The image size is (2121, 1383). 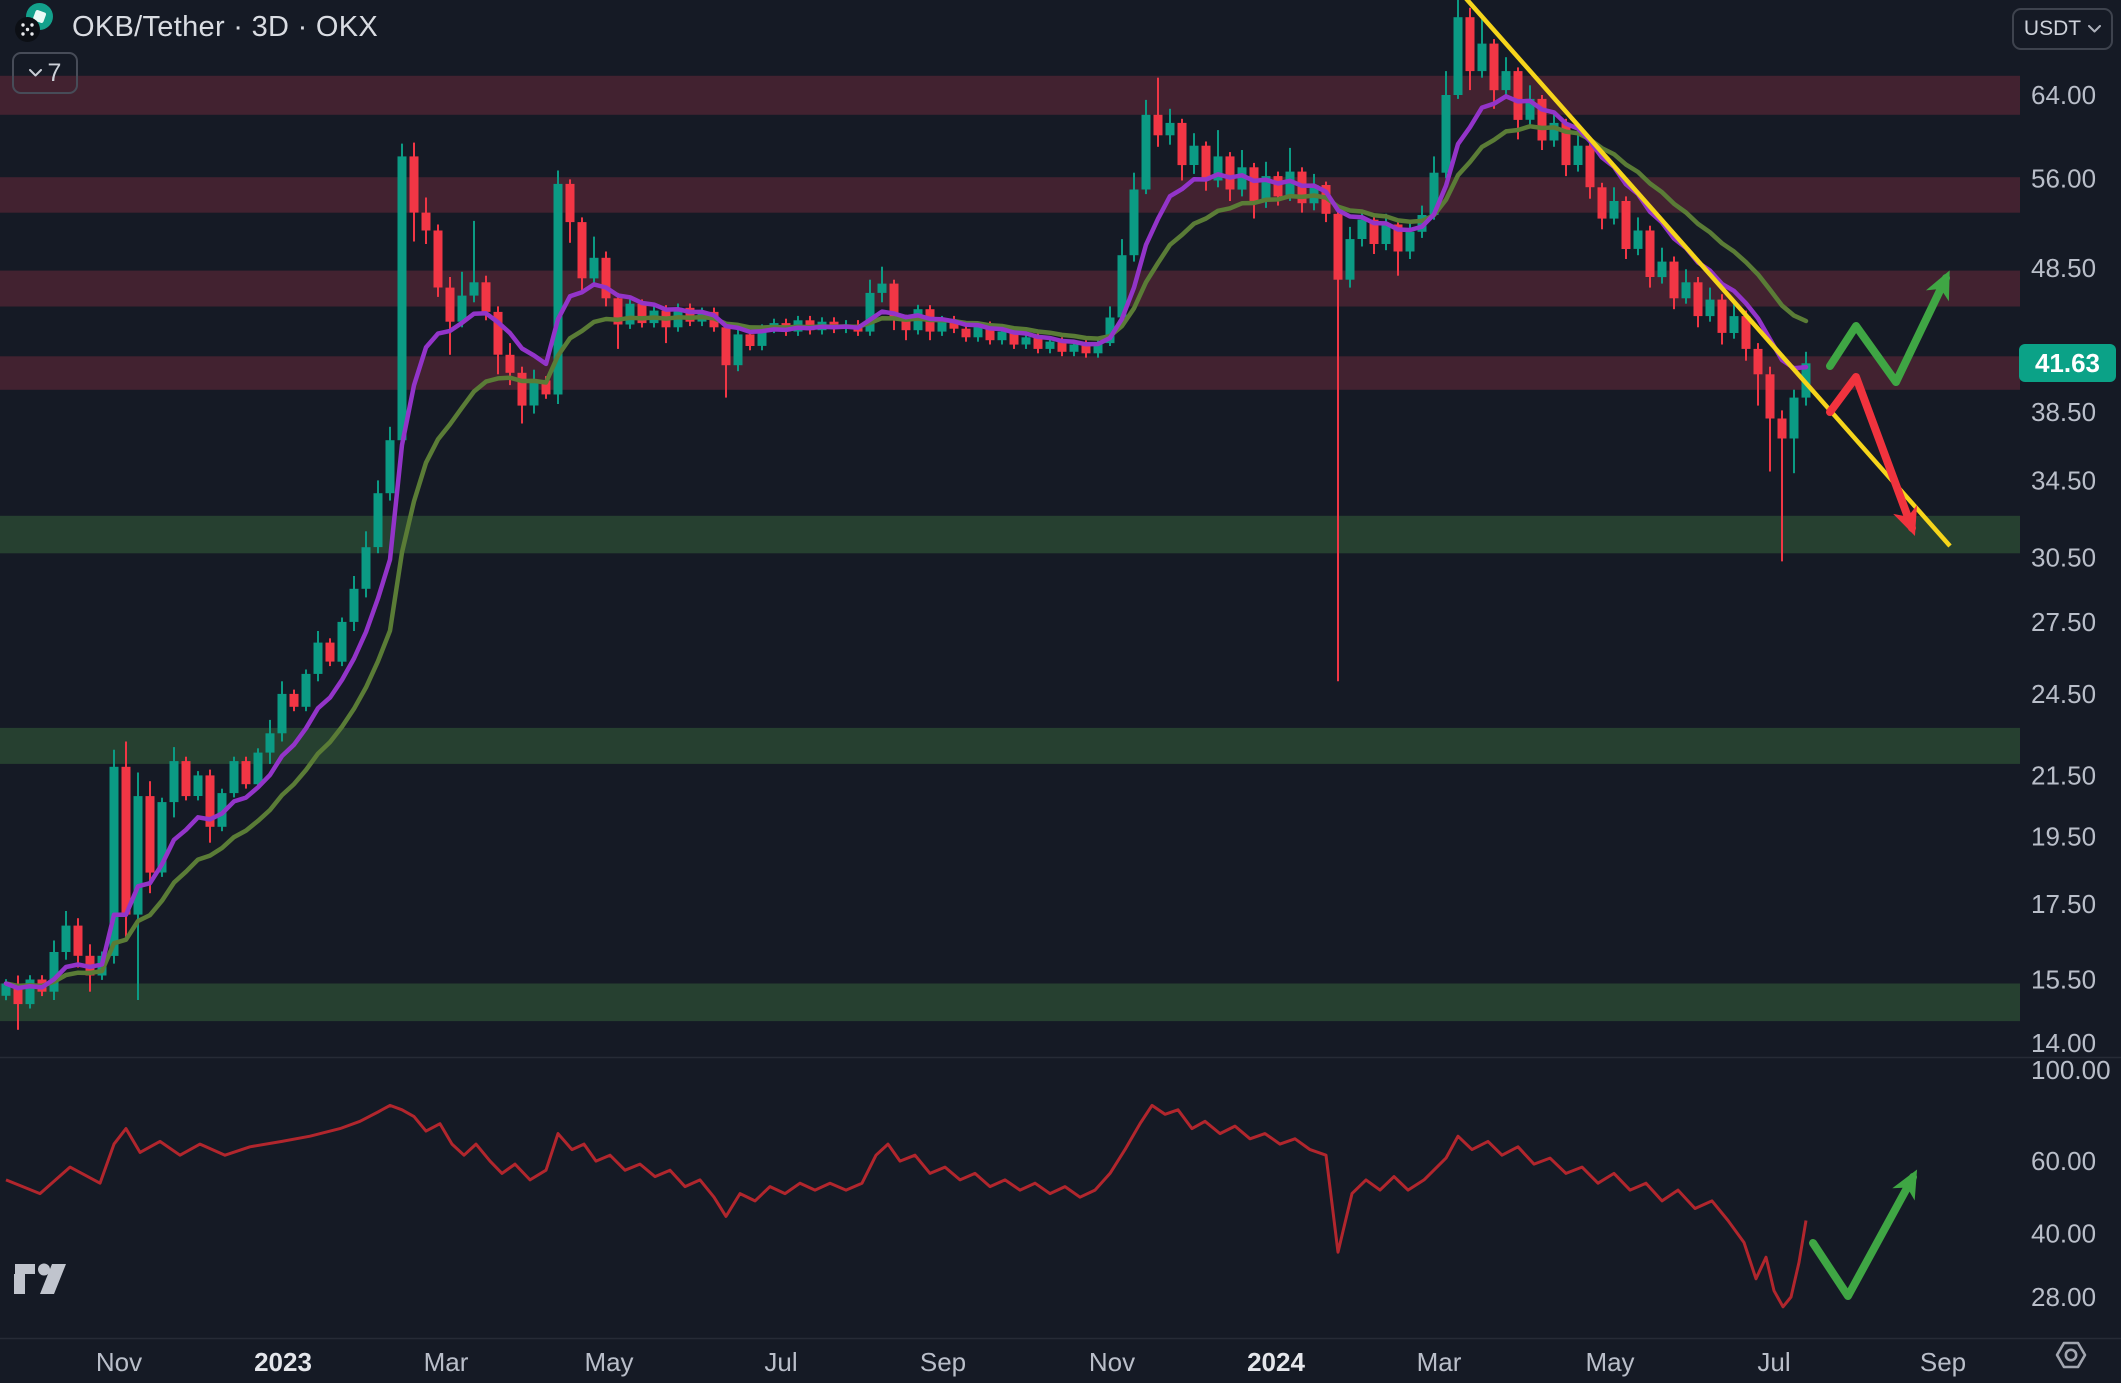 I want to click on bearish-projection-arrow, so click(x=1872, y=454).